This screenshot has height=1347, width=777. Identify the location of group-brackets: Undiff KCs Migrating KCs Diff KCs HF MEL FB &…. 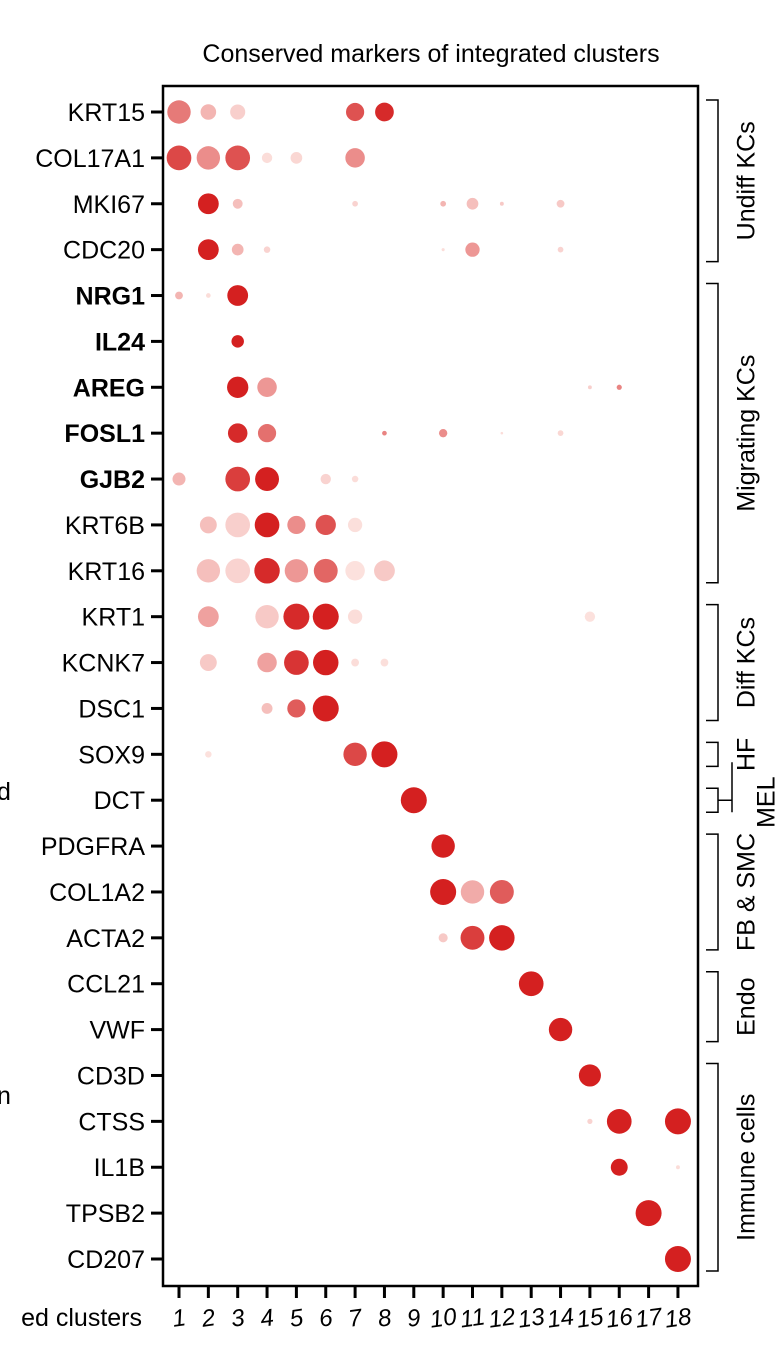
(741, 685).